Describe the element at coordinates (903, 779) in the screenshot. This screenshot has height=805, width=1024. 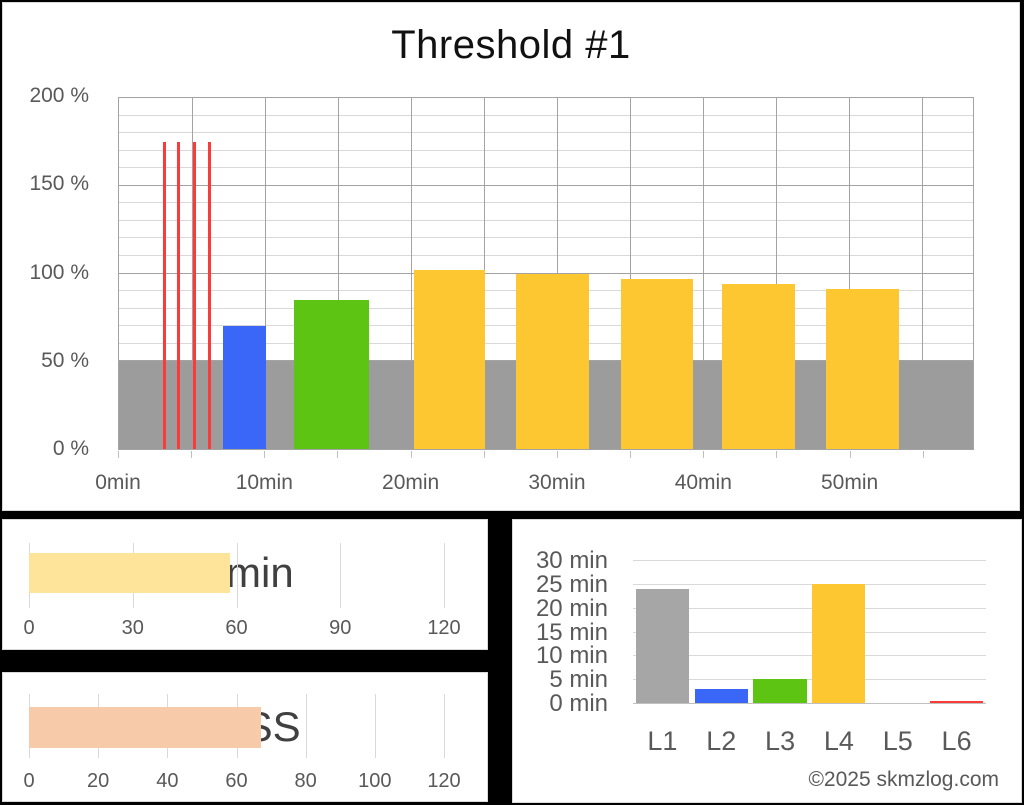
I see `copyright-text: ©2025 skmzlog.com` at that location.